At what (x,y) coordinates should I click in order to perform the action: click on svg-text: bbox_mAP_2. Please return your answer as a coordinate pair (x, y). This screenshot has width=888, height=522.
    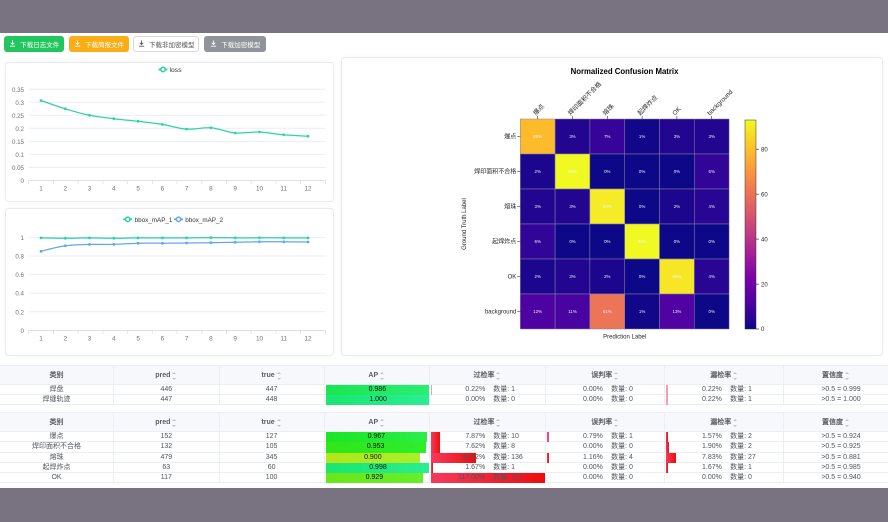
    Looking at the image, I should click on (204, 220).